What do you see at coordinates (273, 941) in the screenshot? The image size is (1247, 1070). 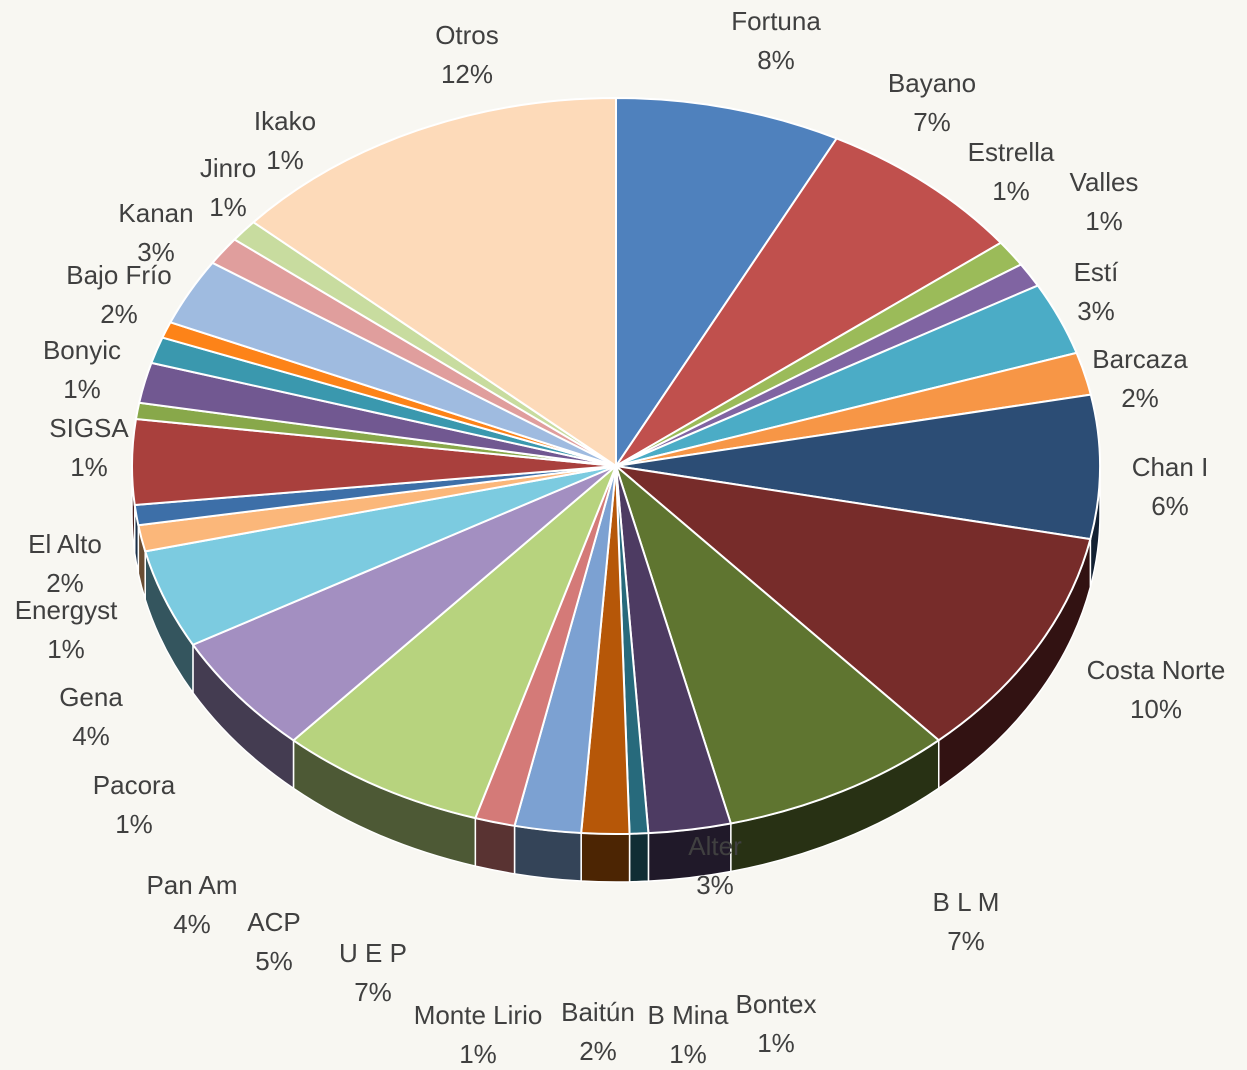 I see `data-label-acp: ACP 5%` at bounding box center [273, 941].